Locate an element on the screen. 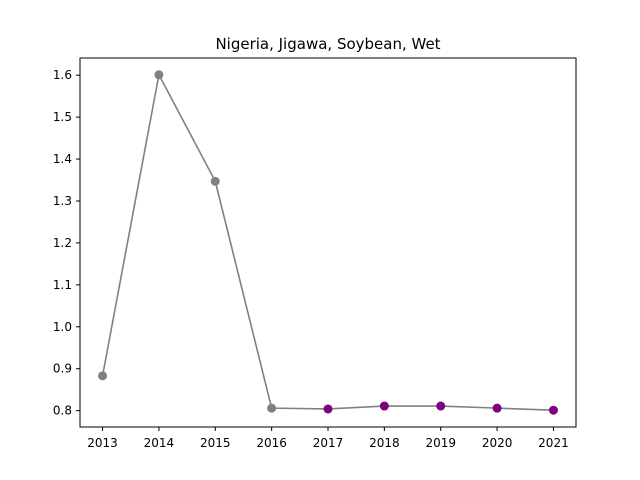  y-tick-label: 0.8 is located at coordinates (62, 411).